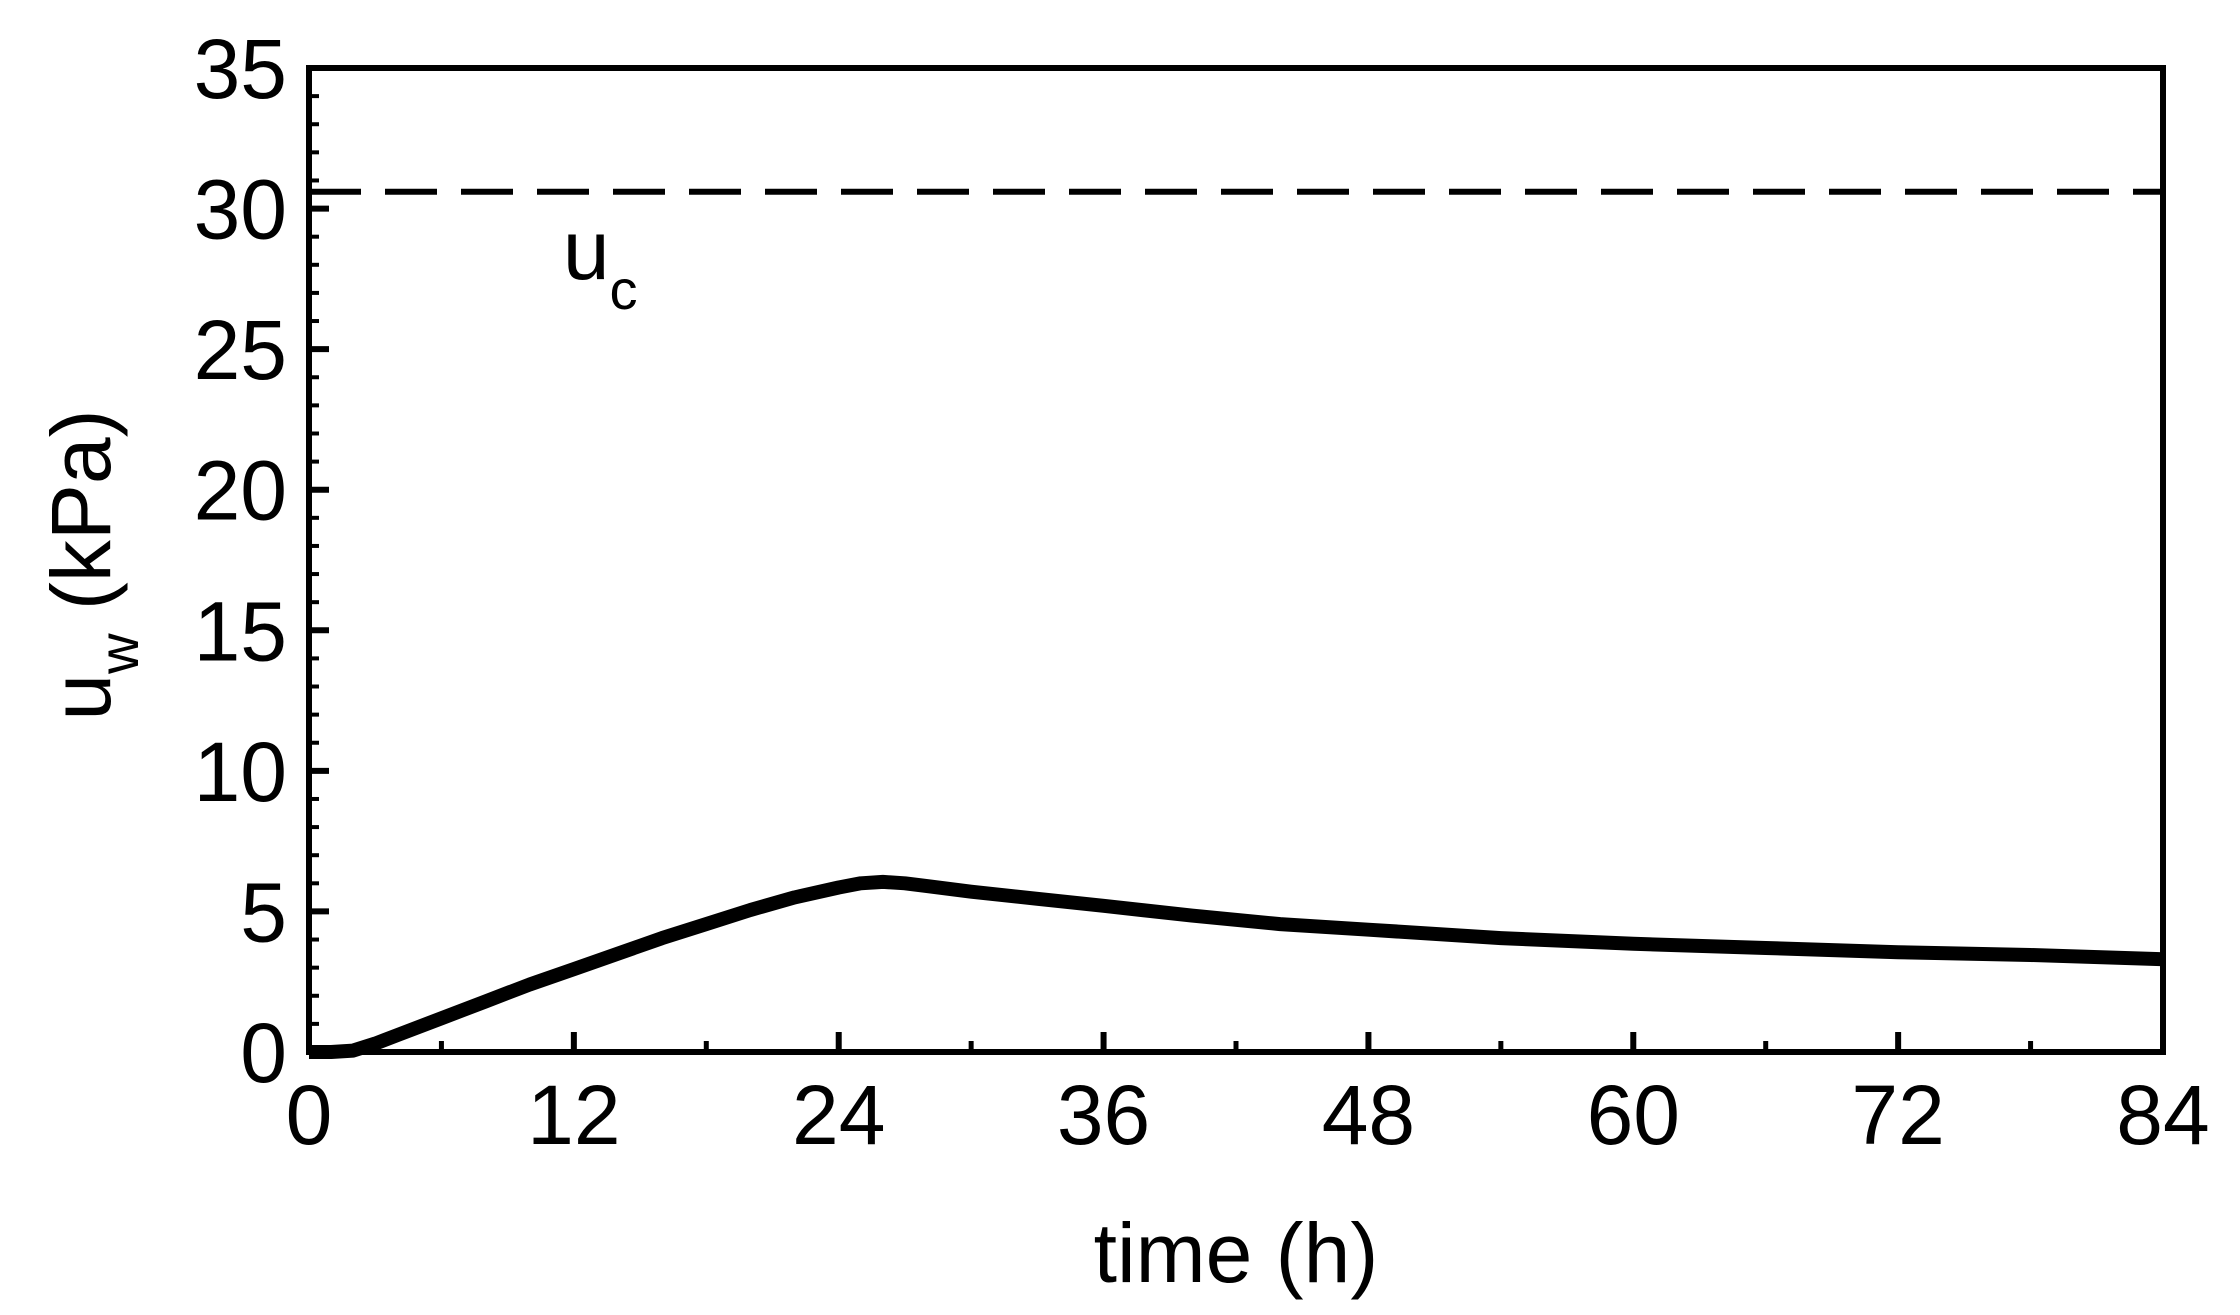 The height and width of the screenshot is (1315, 2240). I want to click on reference-line-label-sub: c, so click(624, 289).